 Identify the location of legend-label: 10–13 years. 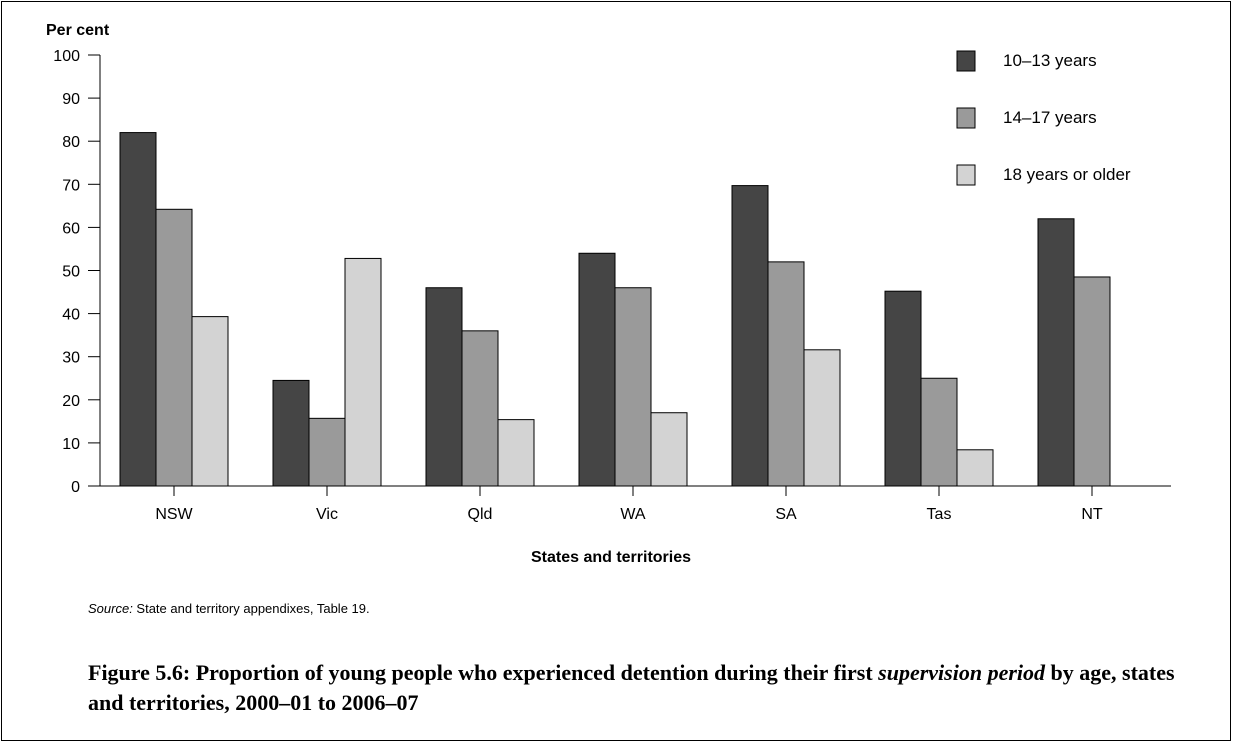
(1050, 60).